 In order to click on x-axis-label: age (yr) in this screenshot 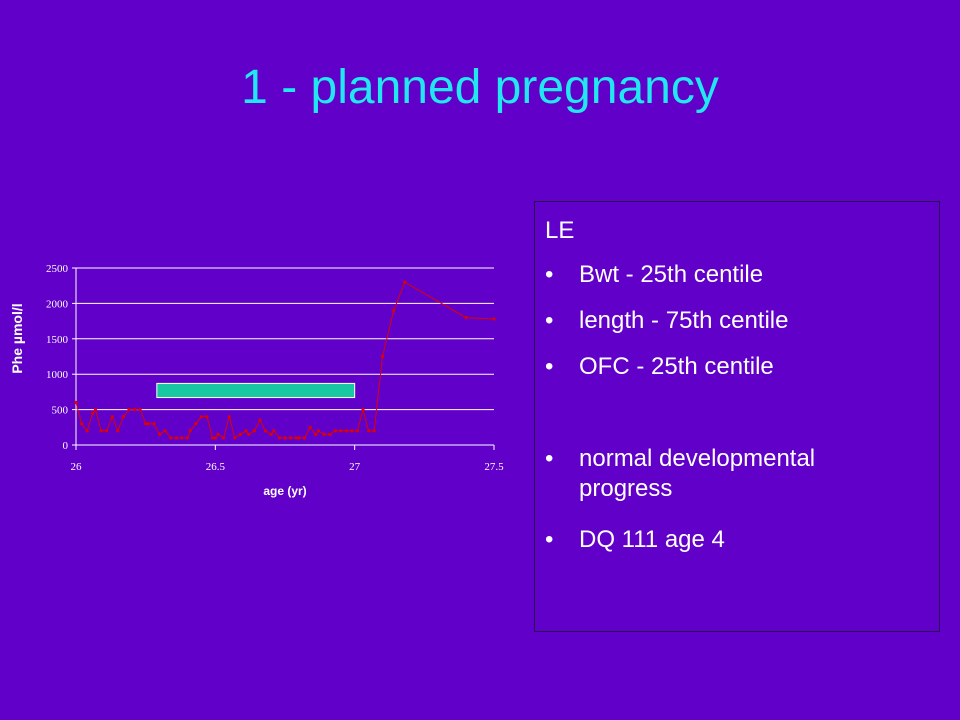, I will do `click(284, 491)`.